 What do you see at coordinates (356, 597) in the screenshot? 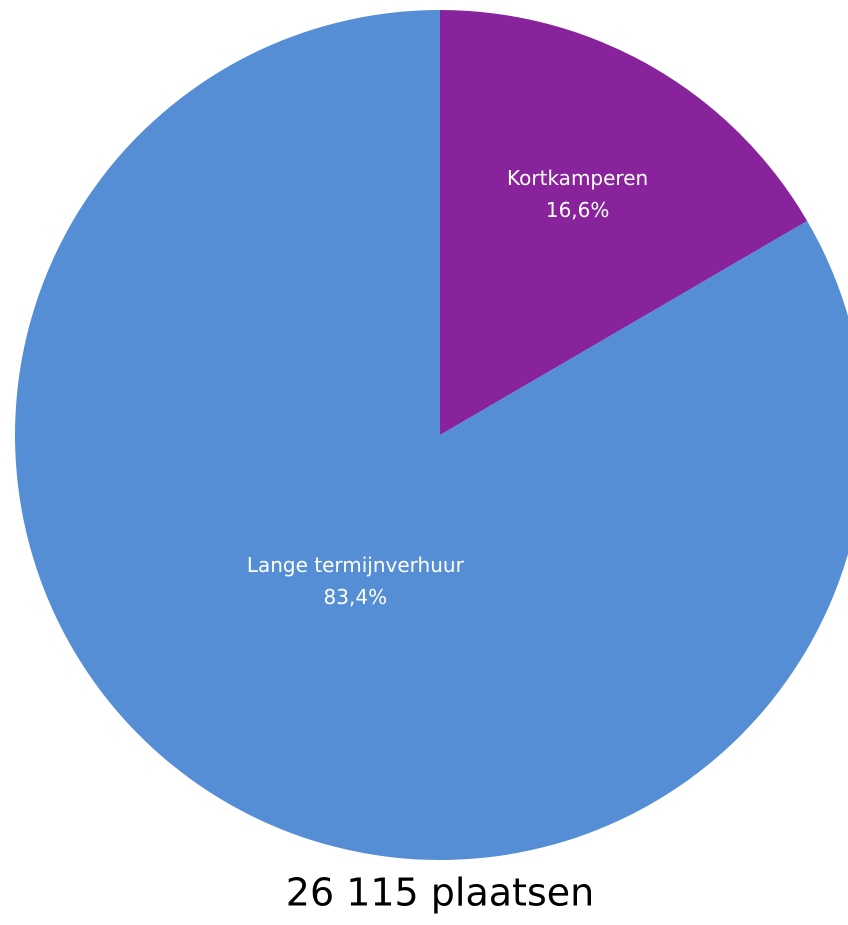
I see `slice-value: 83,4%` at bounding box center [356, 597].